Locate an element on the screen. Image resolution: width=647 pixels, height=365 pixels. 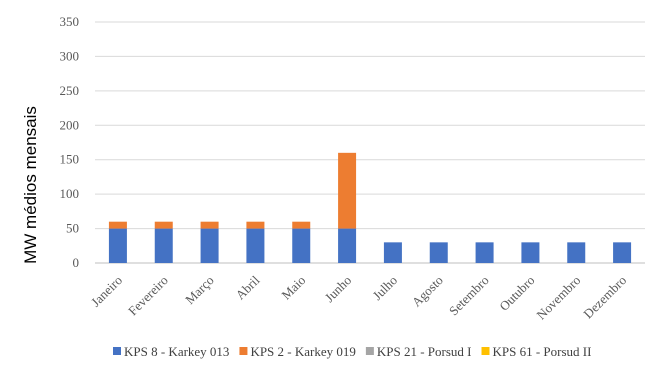
x-tick-label: Julho is located at coordinates (385, 288).